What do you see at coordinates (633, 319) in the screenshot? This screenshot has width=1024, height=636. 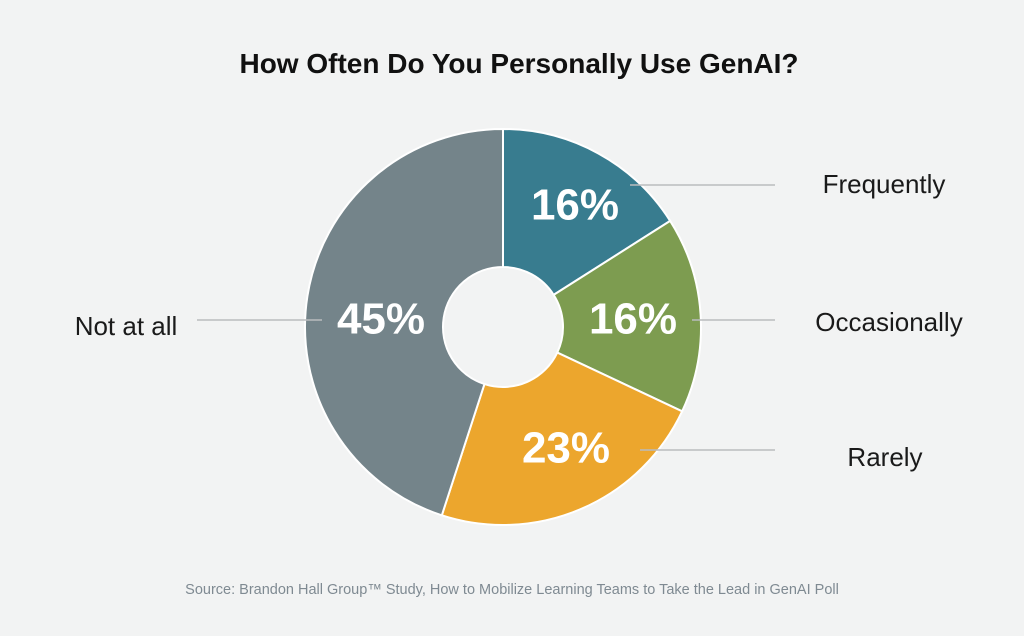 I see `value-label-occasionally: 16%` at bounding box center [633, 319].